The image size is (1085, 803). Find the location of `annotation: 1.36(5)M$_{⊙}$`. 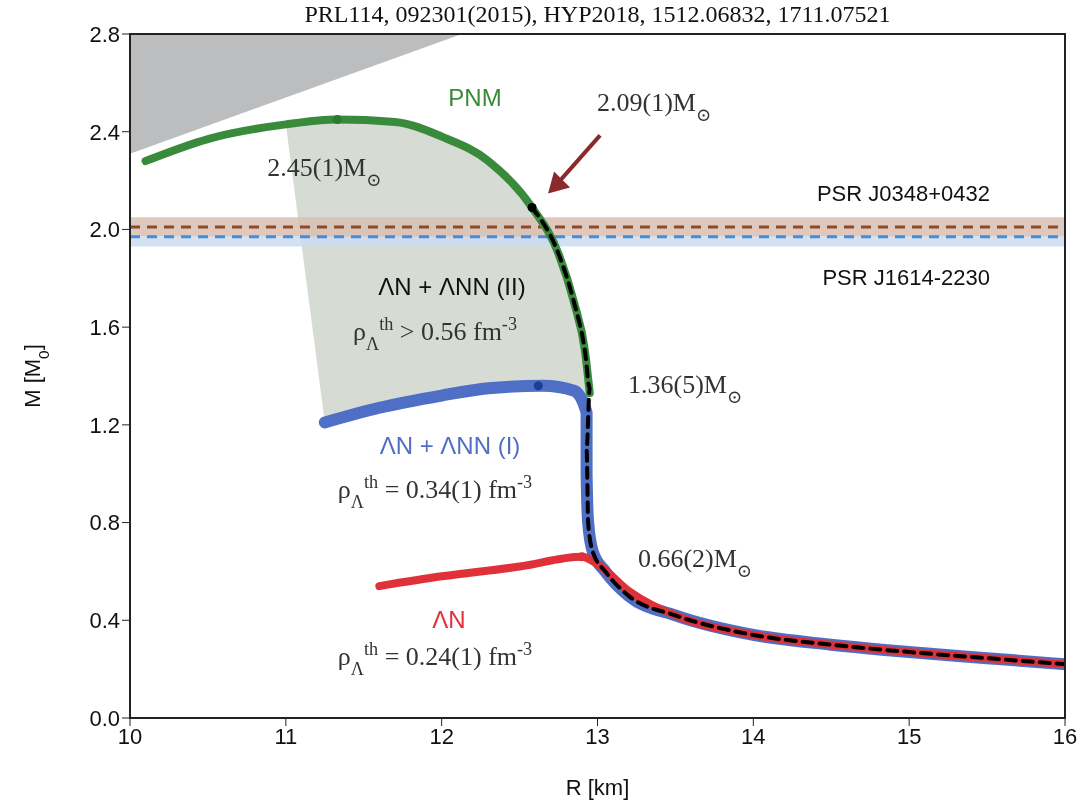

annotation: 1.36(5)M$_{⊙}$ is located at coordinates (685, 388).